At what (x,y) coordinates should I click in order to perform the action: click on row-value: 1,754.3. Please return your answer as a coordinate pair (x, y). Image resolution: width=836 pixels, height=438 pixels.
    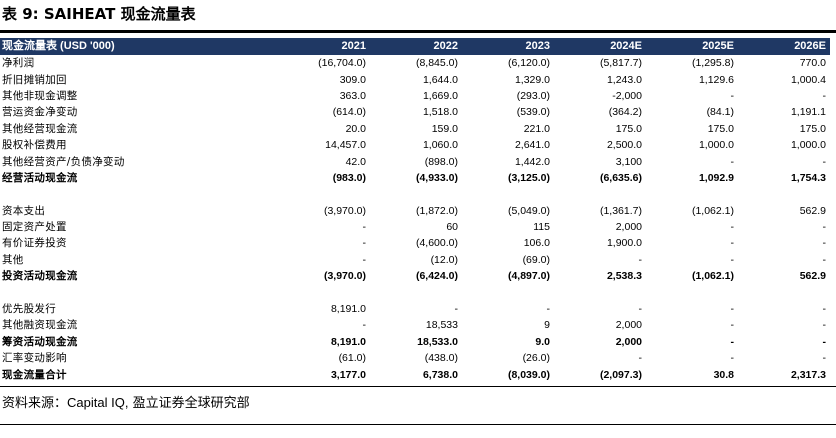
    Looking at the image, I should click on (808, 177).